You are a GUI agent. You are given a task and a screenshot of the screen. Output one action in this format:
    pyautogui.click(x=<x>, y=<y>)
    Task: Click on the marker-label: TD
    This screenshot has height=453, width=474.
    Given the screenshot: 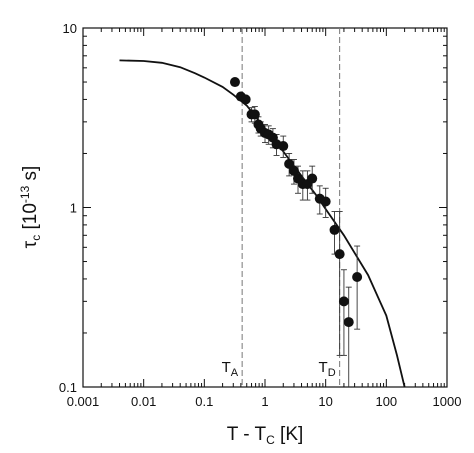 What is the action you would take?
    pyautogui.click(x=327, y=369)
    